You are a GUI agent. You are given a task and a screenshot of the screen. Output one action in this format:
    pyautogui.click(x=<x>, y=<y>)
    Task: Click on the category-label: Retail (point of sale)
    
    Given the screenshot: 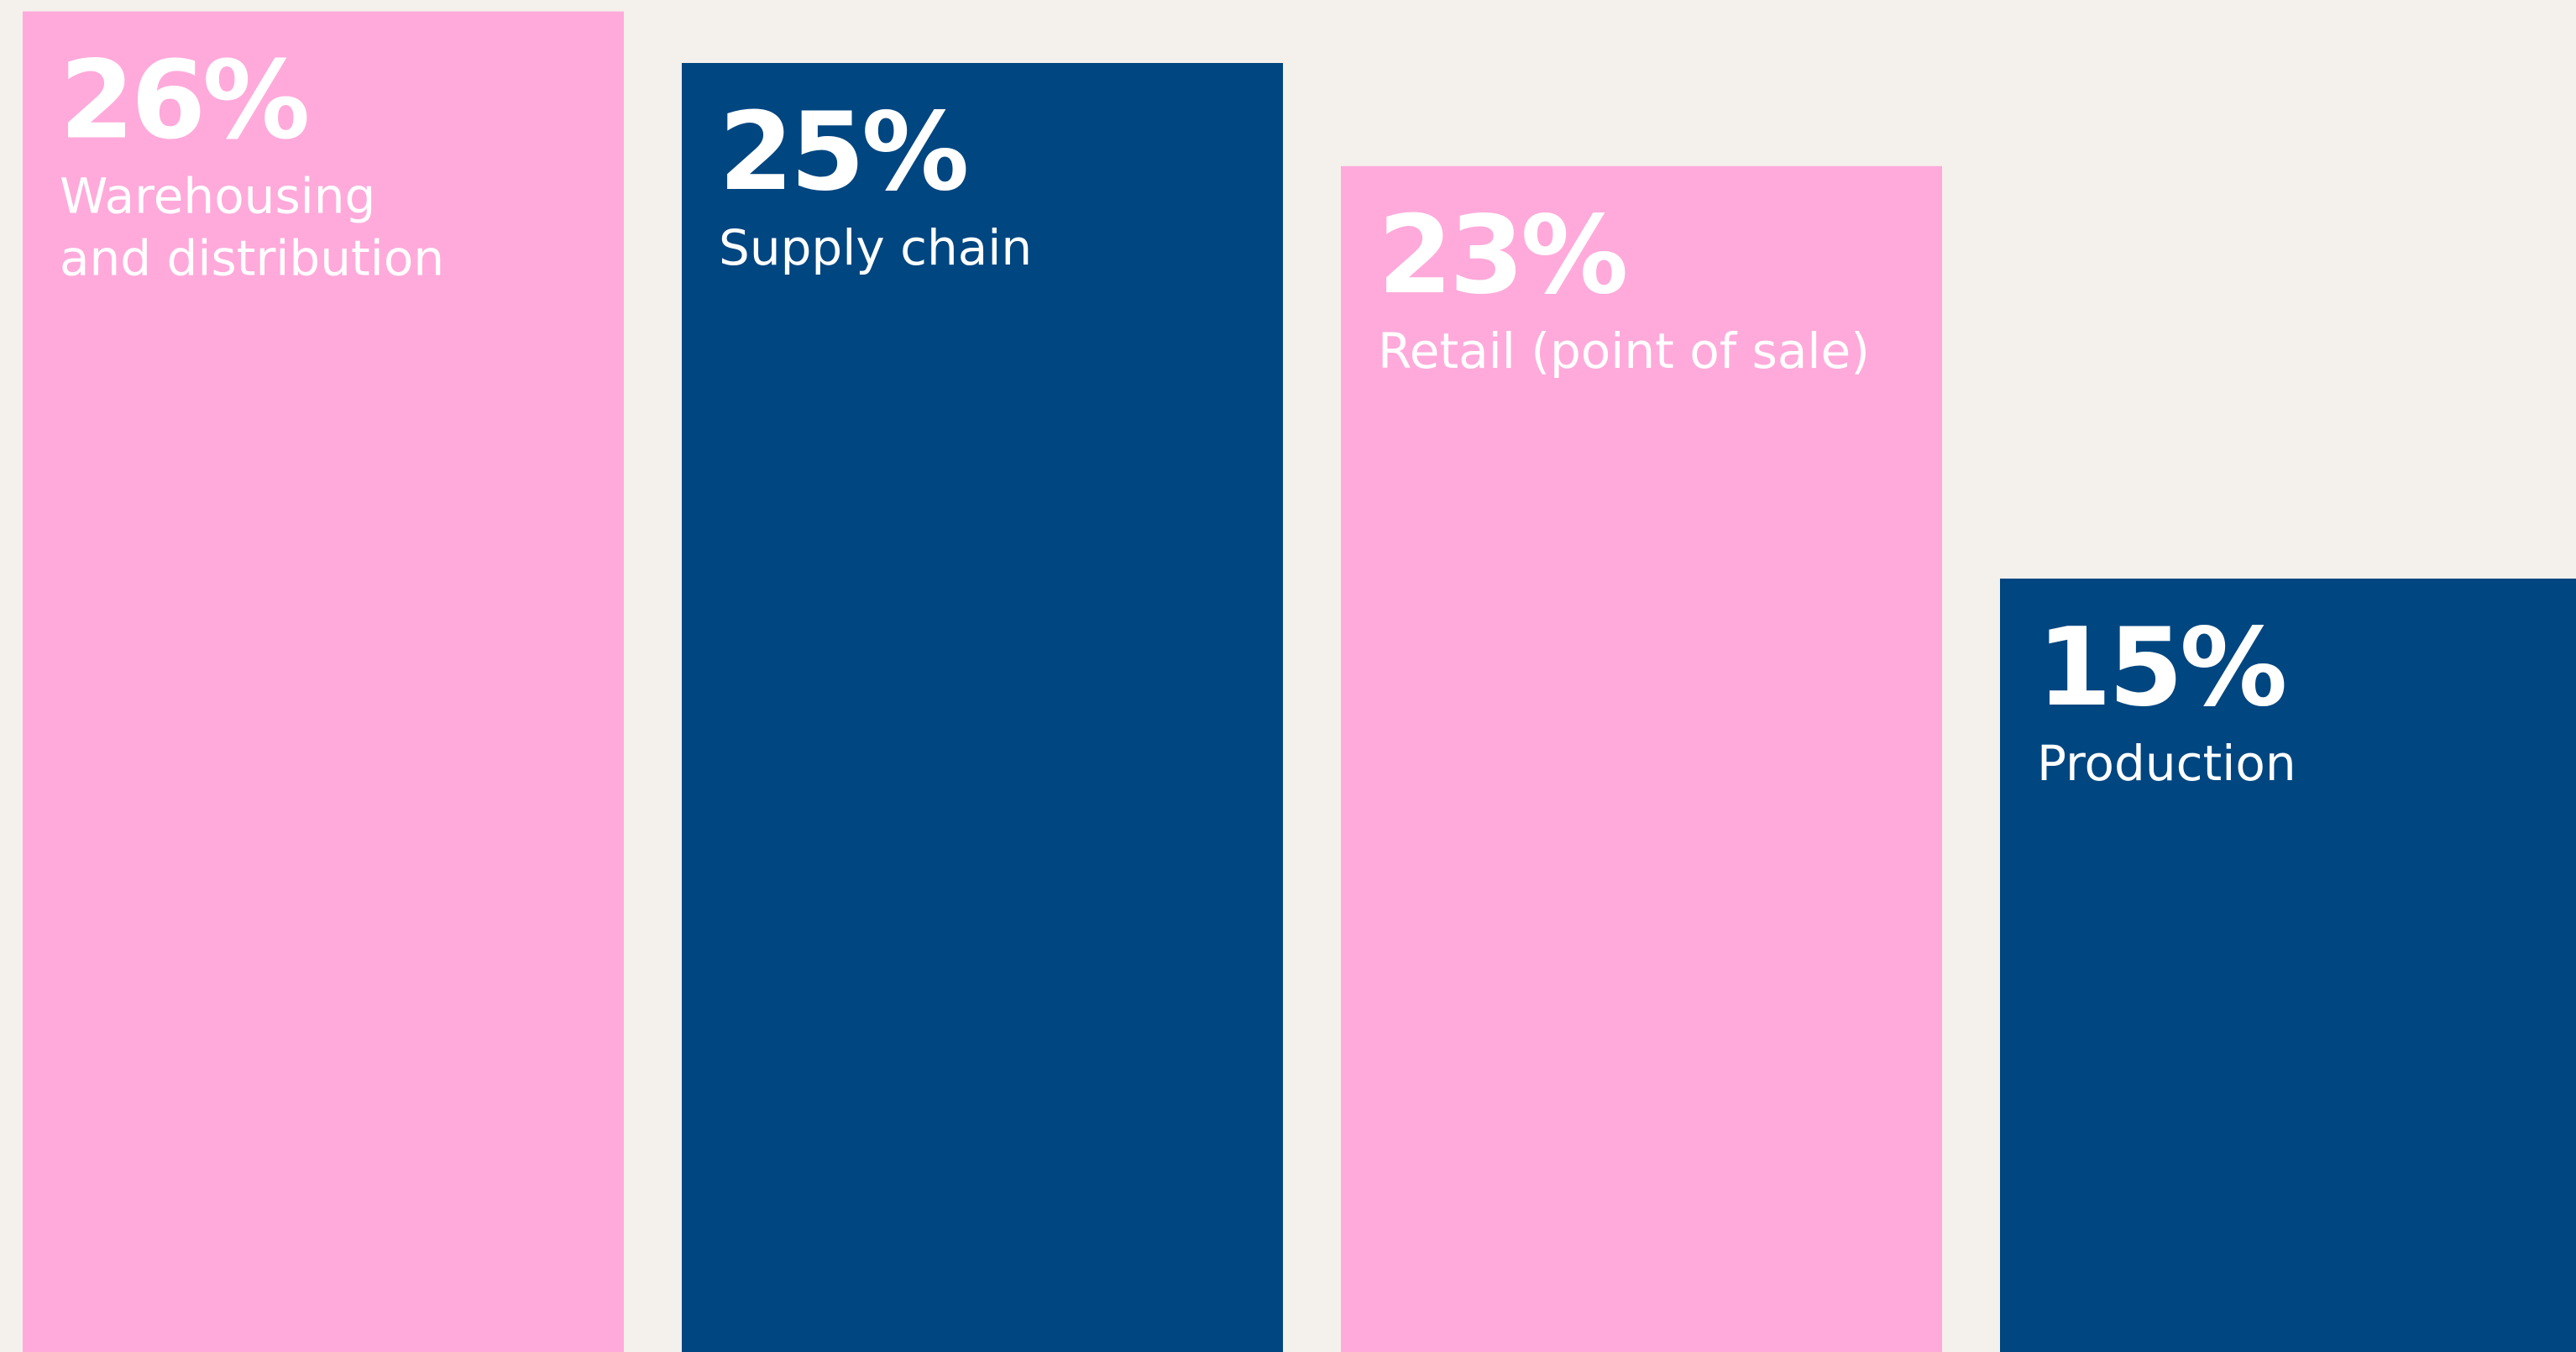 What is the action you would take?
    pyautogui.click(x=1624, y=351)
    